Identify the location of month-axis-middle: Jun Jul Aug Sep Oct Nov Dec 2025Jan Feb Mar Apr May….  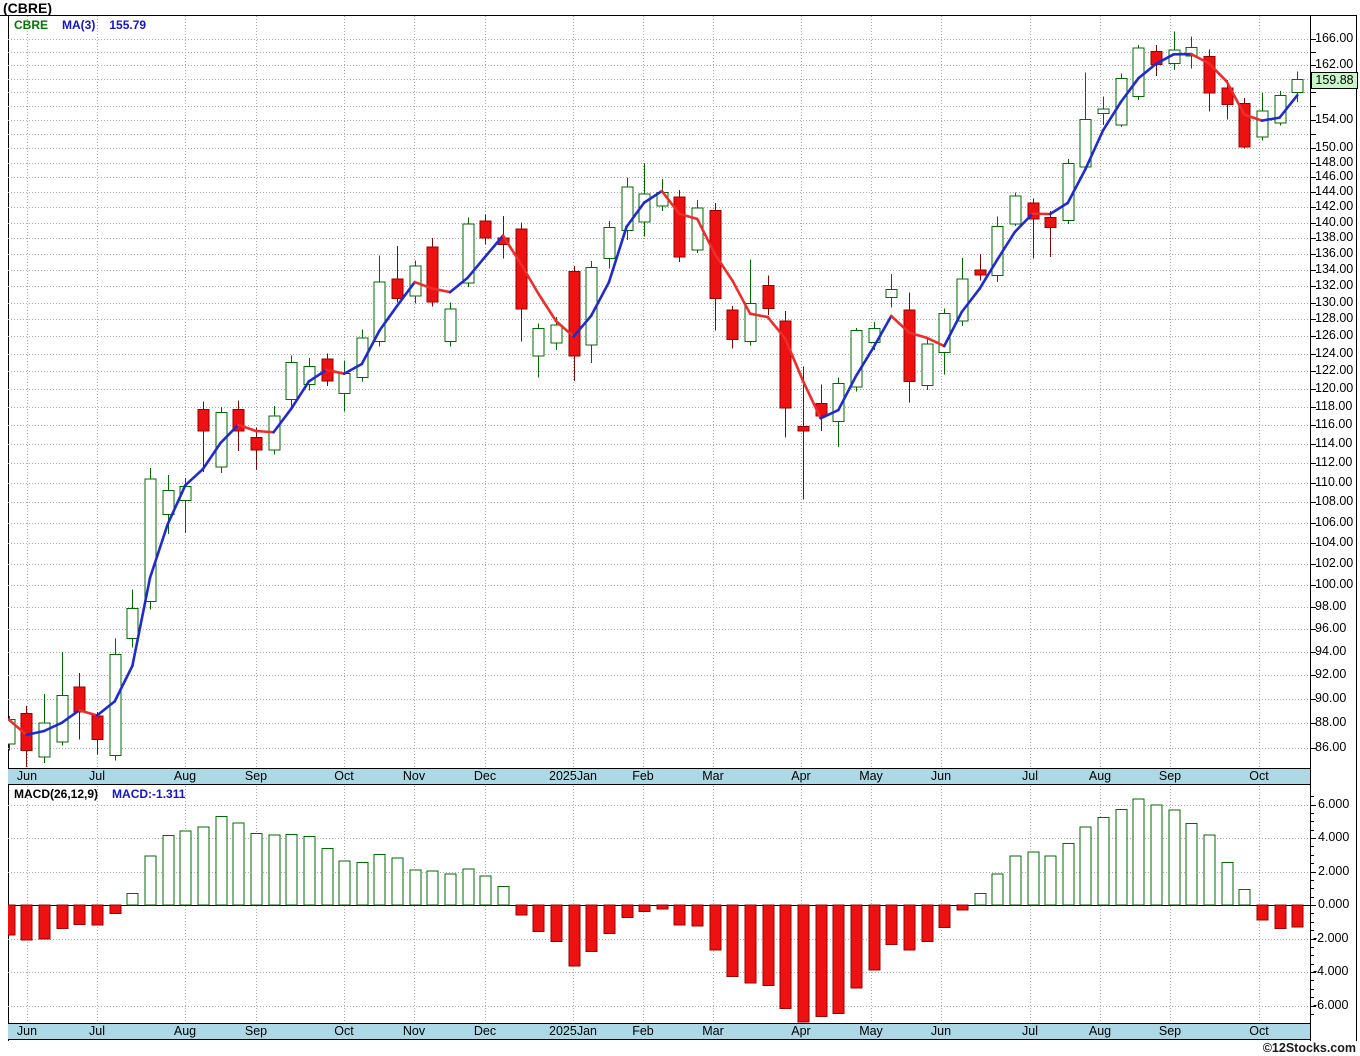
(659, 776).